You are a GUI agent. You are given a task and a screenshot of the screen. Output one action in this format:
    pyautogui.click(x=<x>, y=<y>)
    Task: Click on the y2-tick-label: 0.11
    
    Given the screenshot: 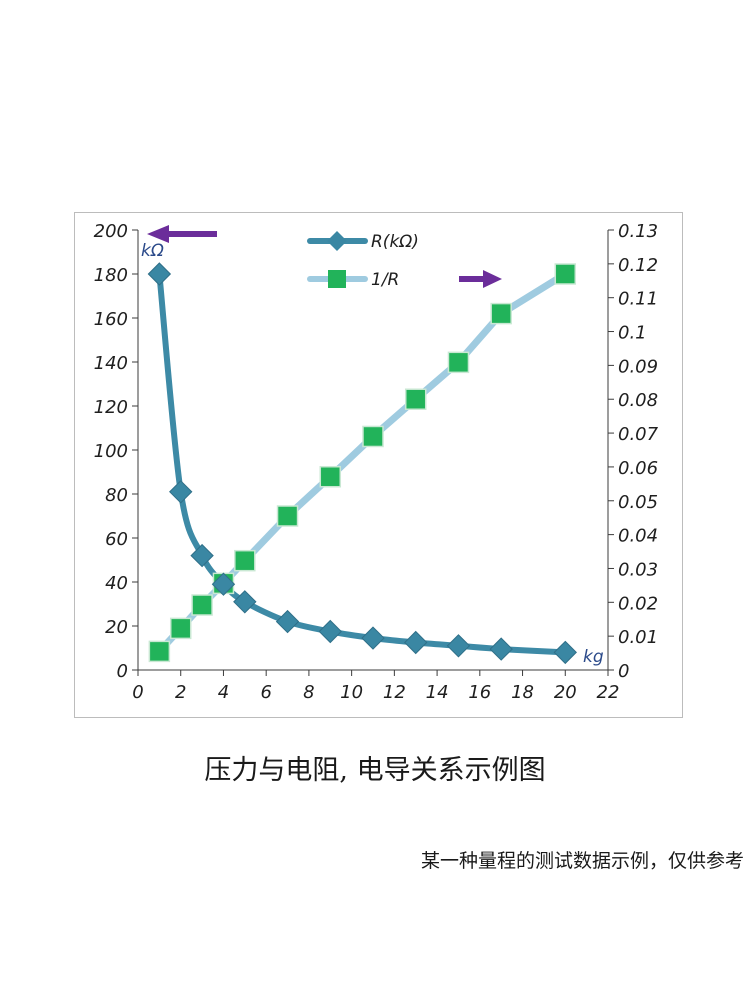 What is the action you would take?
    pyautogui.click(x=638, y=299)
    